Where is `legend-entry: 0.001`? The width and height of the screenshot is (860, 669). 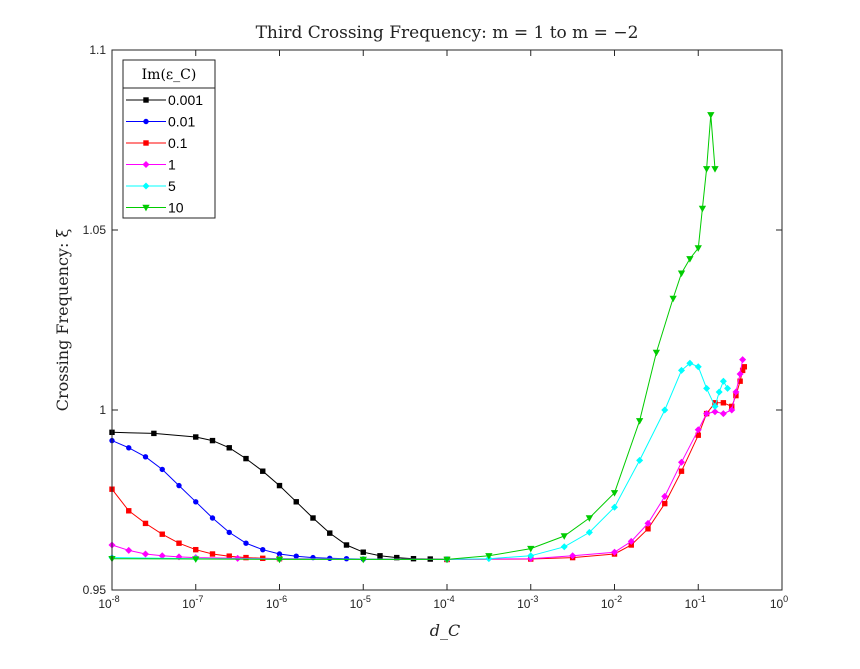 legend-entry: 0.001 is located at coordinates (185, 100).